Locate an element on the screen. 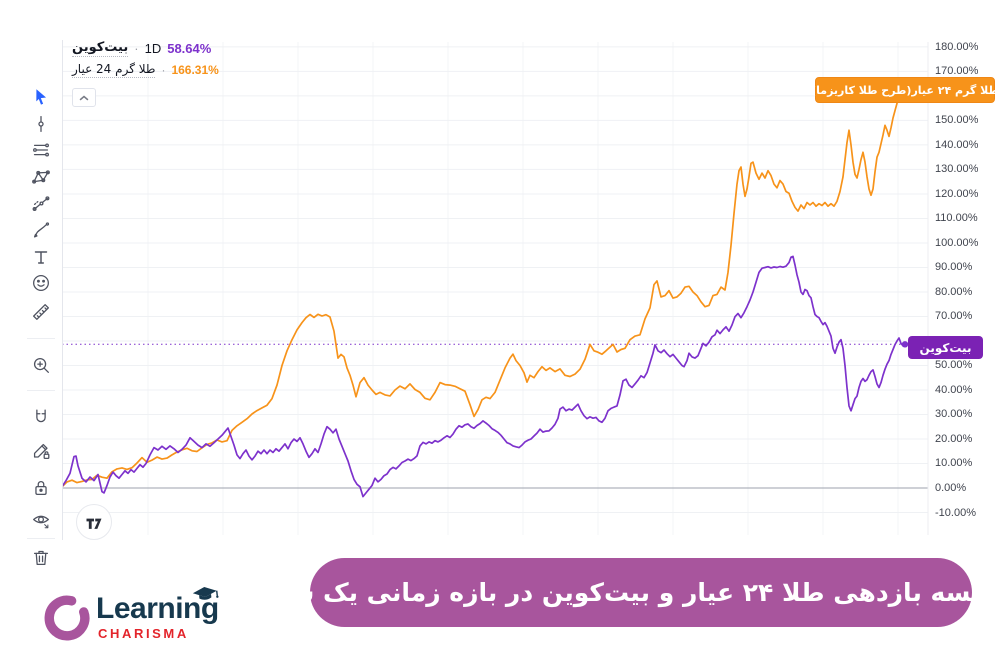 The height and width of the screenshot is (667, 1000). tool-brush-button is located at coordinates (41, 230).